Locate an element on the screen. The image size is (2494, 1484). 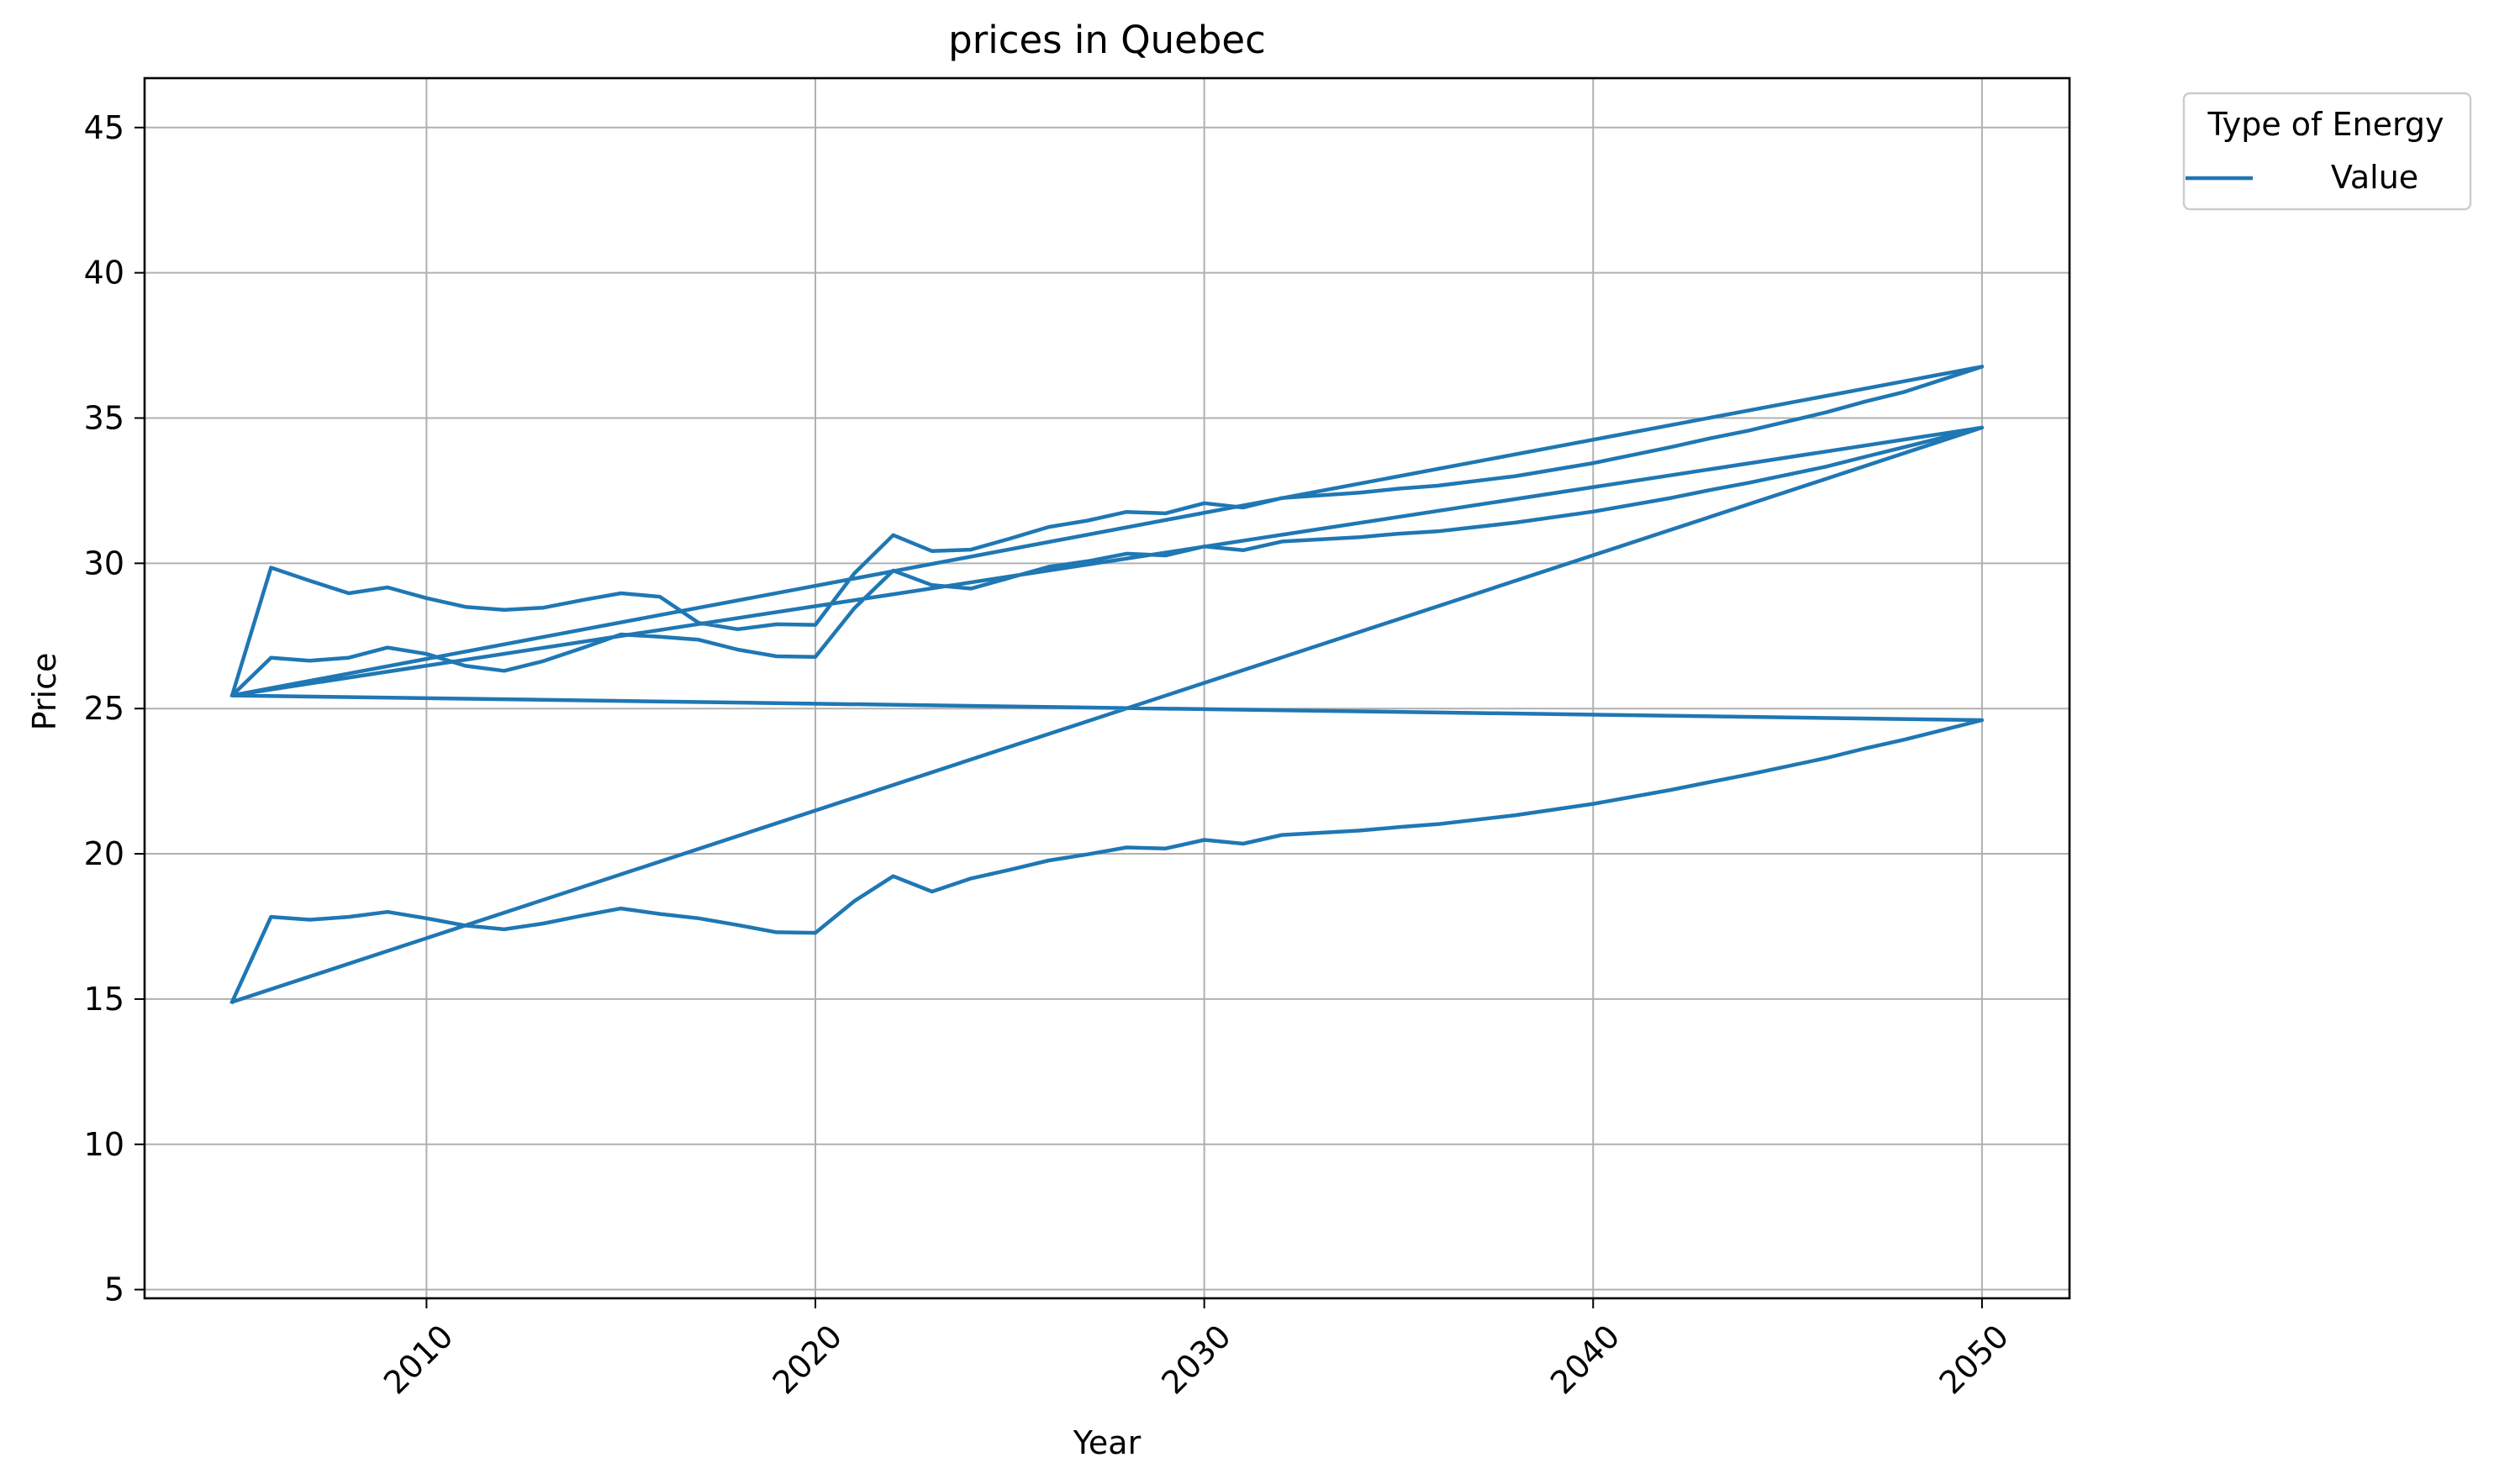
legend-box is located at coordinates (2327, 152).